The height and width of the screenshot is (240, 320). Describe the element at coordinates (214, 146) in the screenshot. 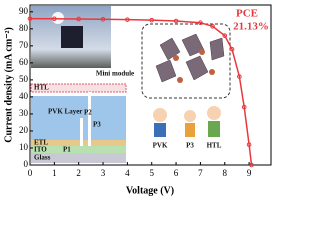

I see `person-label: HTL` at that location.